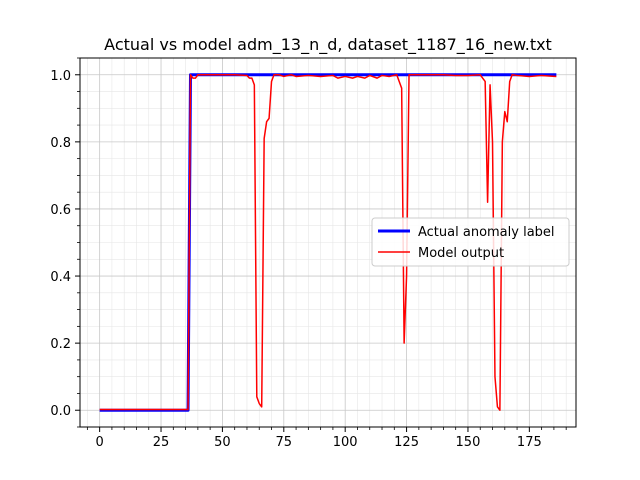  What do you see at coordinates (461, 253) in the screenshot?
I see `legend-label: Model output` at bounding box center [461, 253].